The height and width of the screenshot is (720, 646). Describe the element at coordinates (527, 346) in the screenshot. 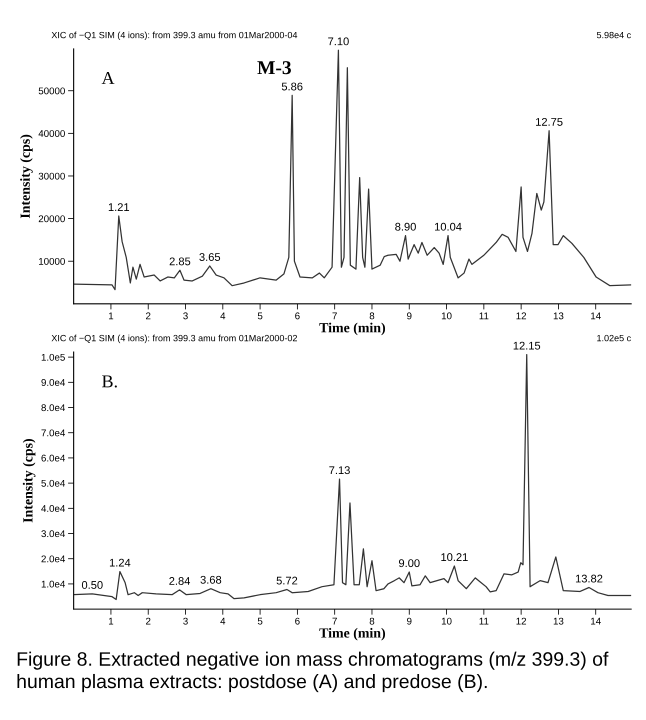

I see `annotation: 12.15` at that location.